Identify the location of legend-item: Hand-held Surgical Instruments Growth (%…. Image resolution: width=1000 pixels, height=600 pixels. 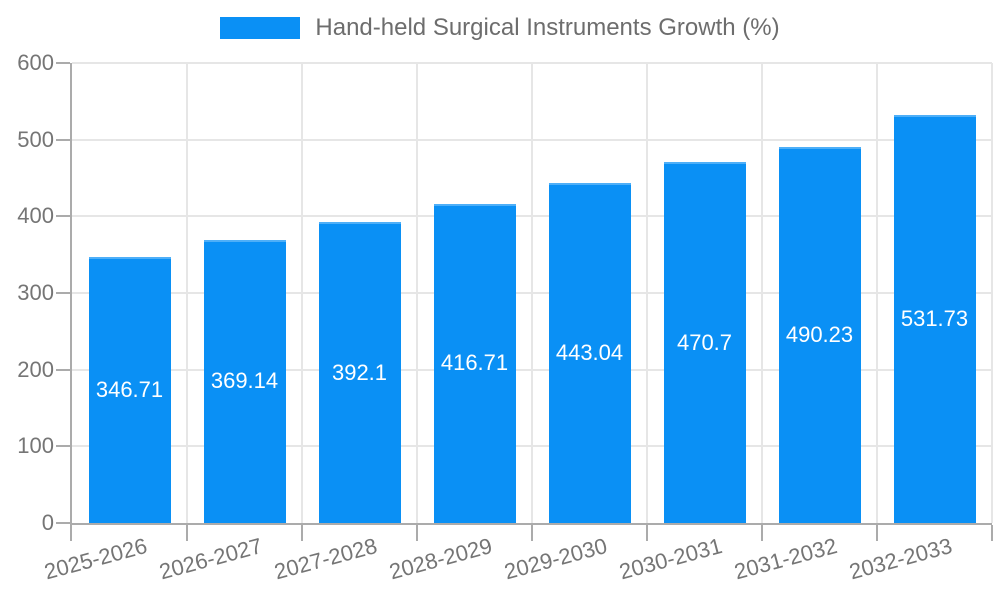
(500, 28).